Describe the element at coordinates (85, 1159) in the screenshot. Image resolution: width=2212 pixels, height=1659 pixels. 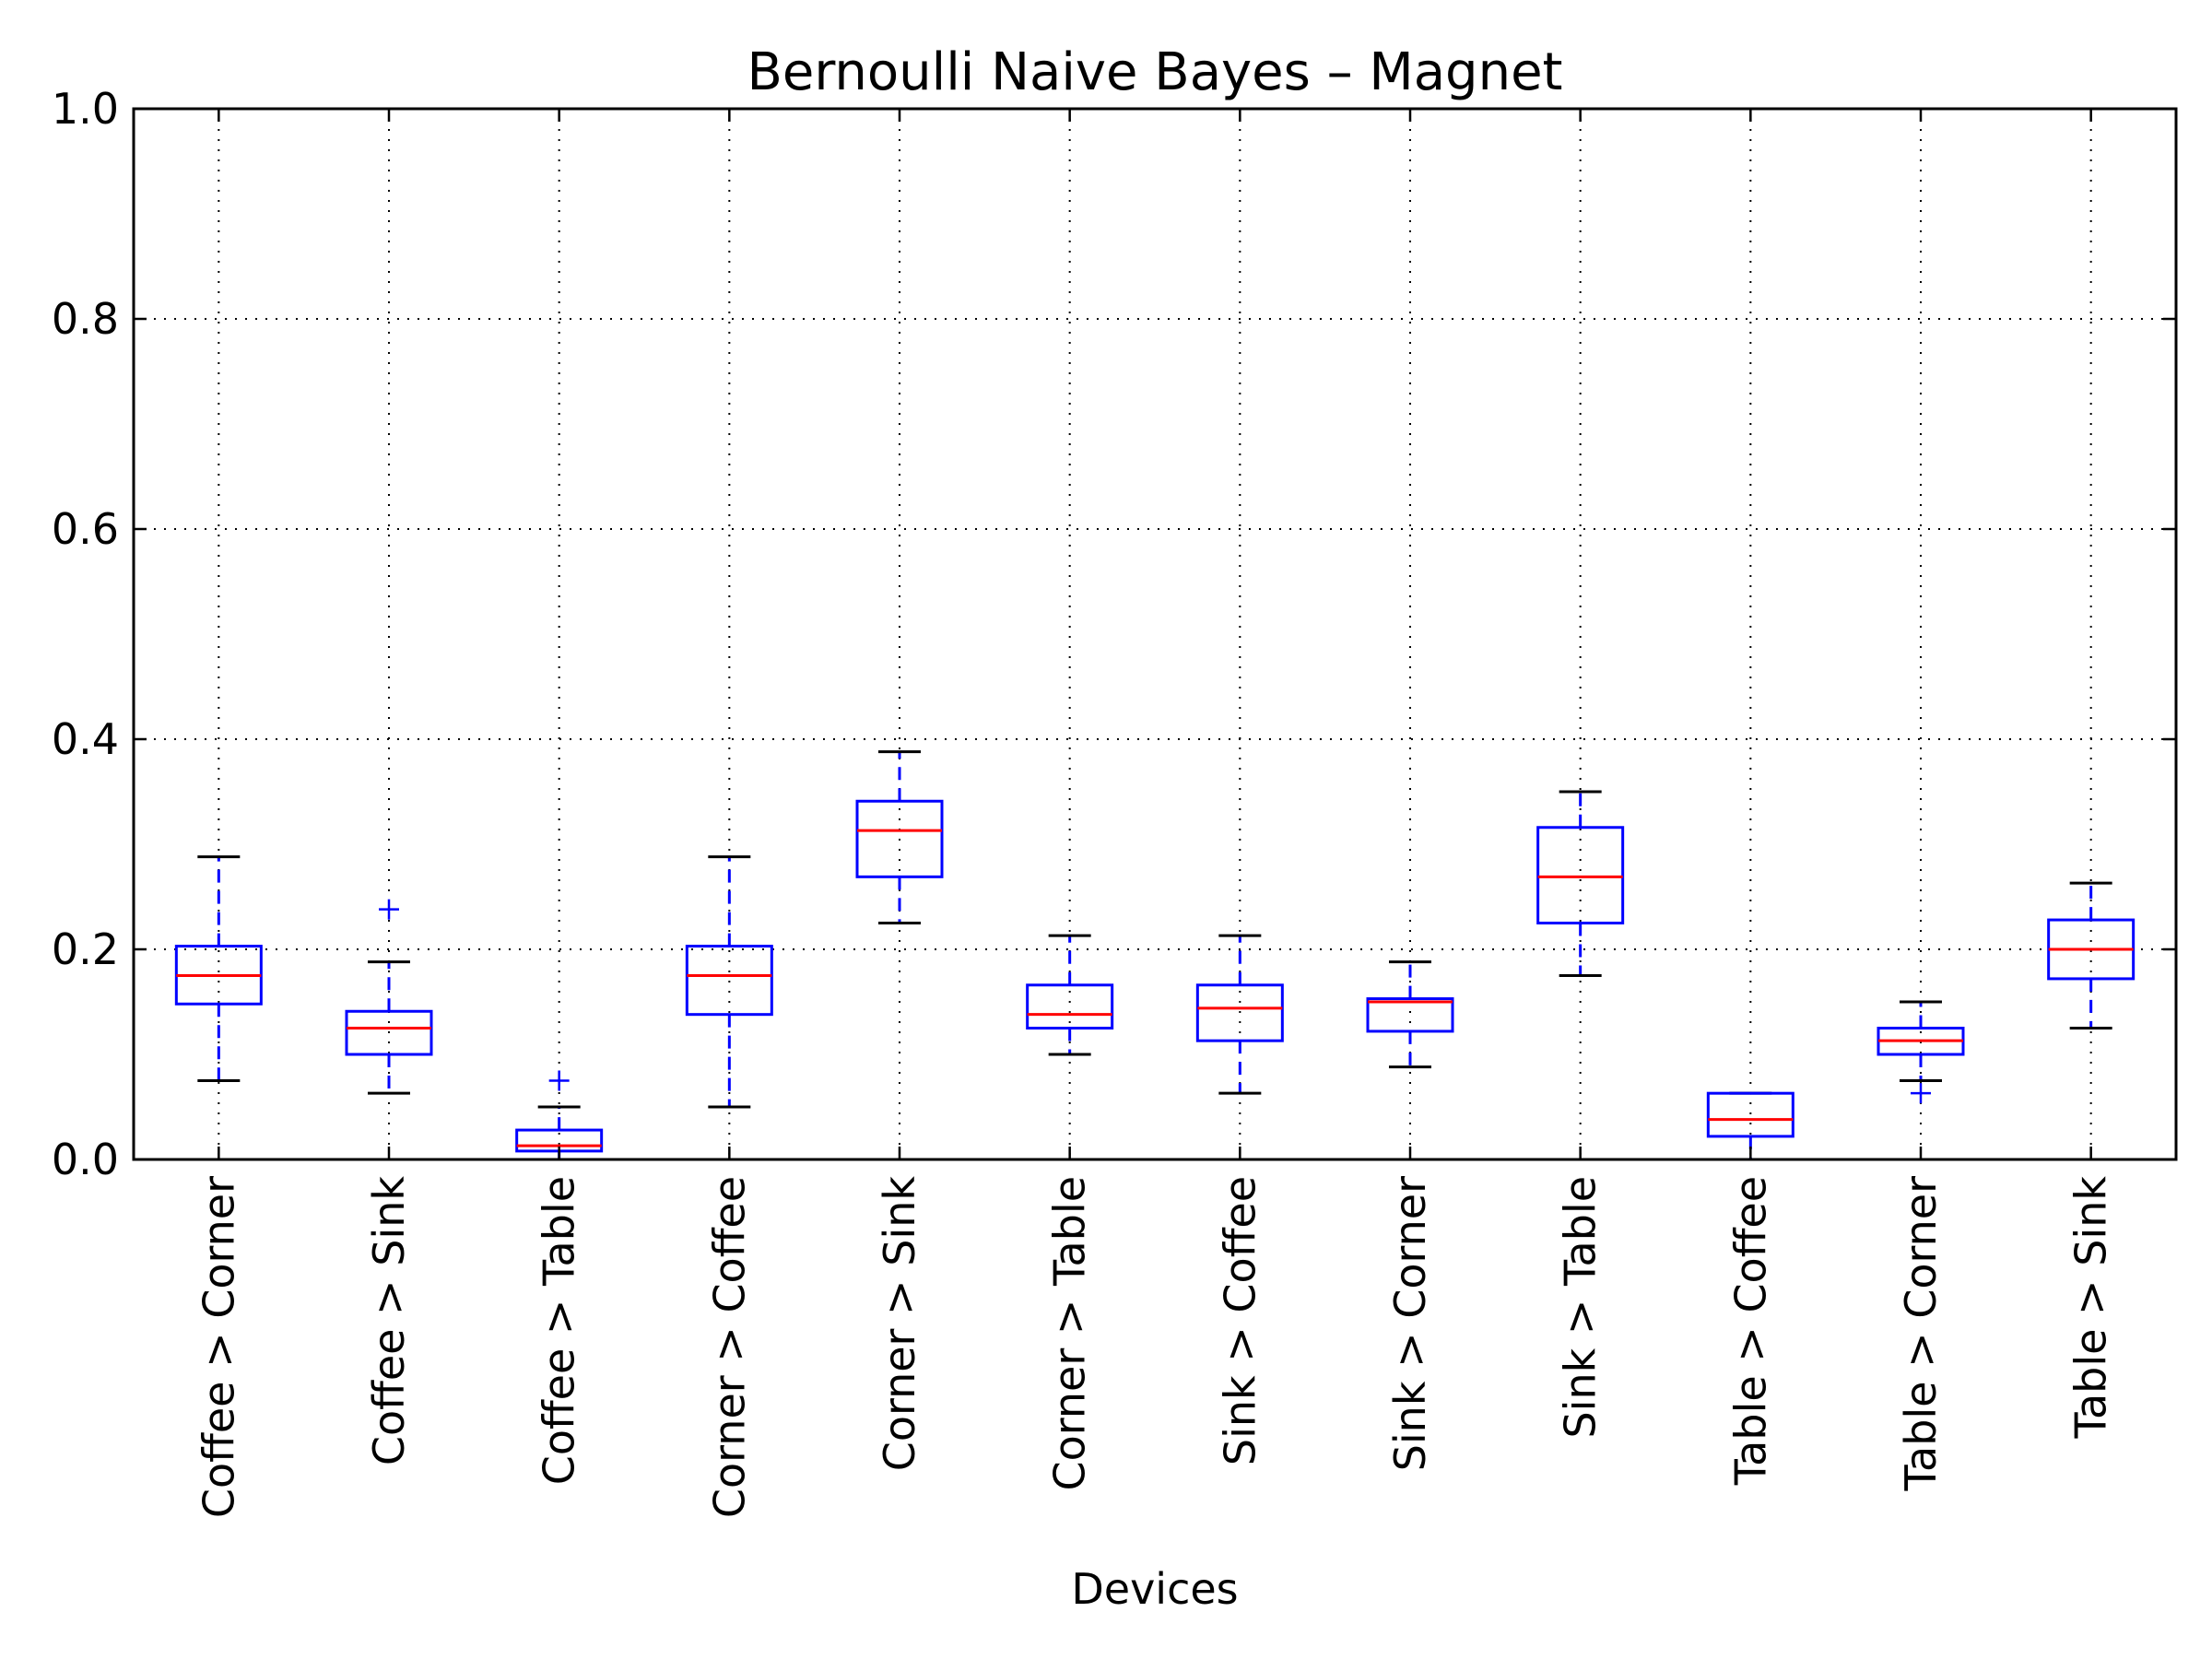
I see `y-tick-label: 0.0` at that location.